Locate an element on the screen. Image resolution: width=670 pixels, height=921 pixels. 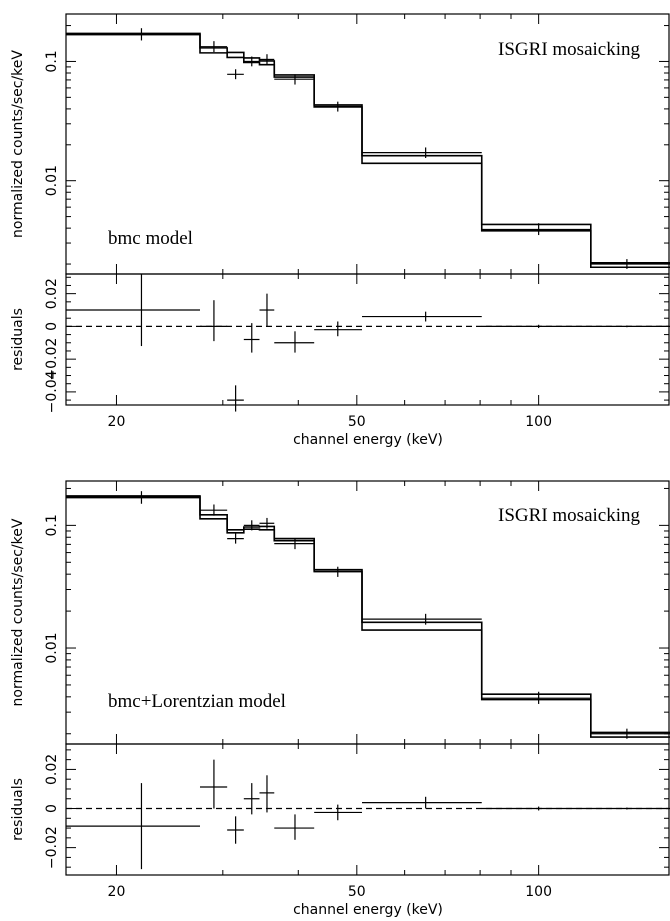
annotation: bmc+Lorentzian model is located at coordinates (197, 701).